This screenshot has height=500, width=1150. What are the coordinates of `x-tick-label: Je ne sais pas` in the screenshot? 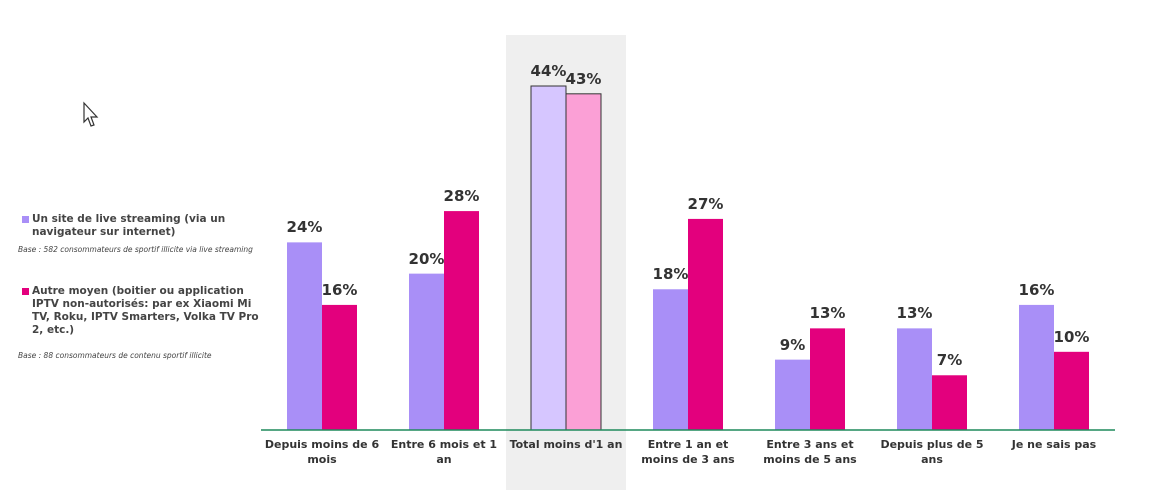 It's located at (1054, 444).